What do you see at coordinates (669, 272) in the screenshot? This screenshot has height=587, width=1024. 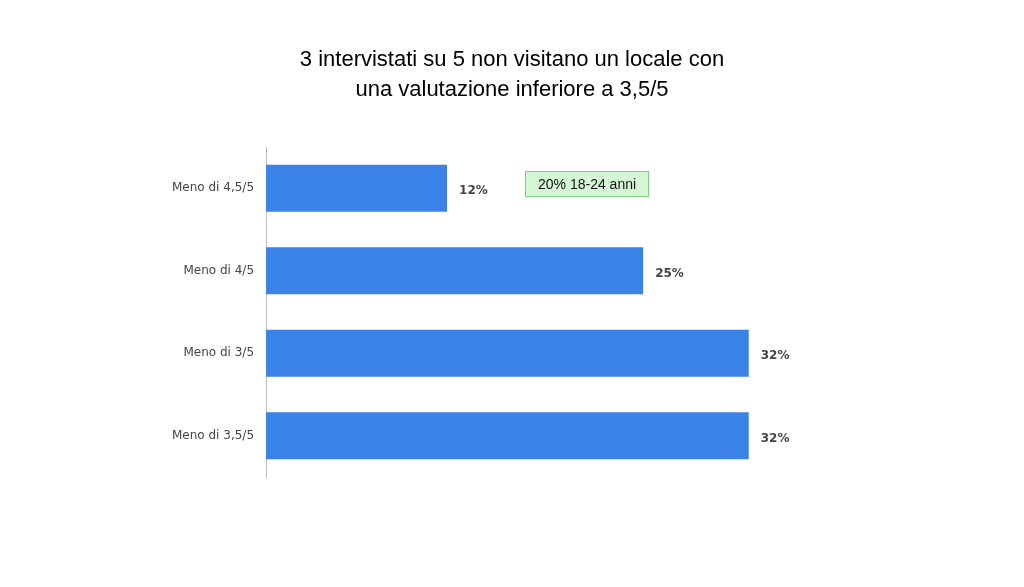 I see `data-label: 25%` at bounding box center [669, 272].